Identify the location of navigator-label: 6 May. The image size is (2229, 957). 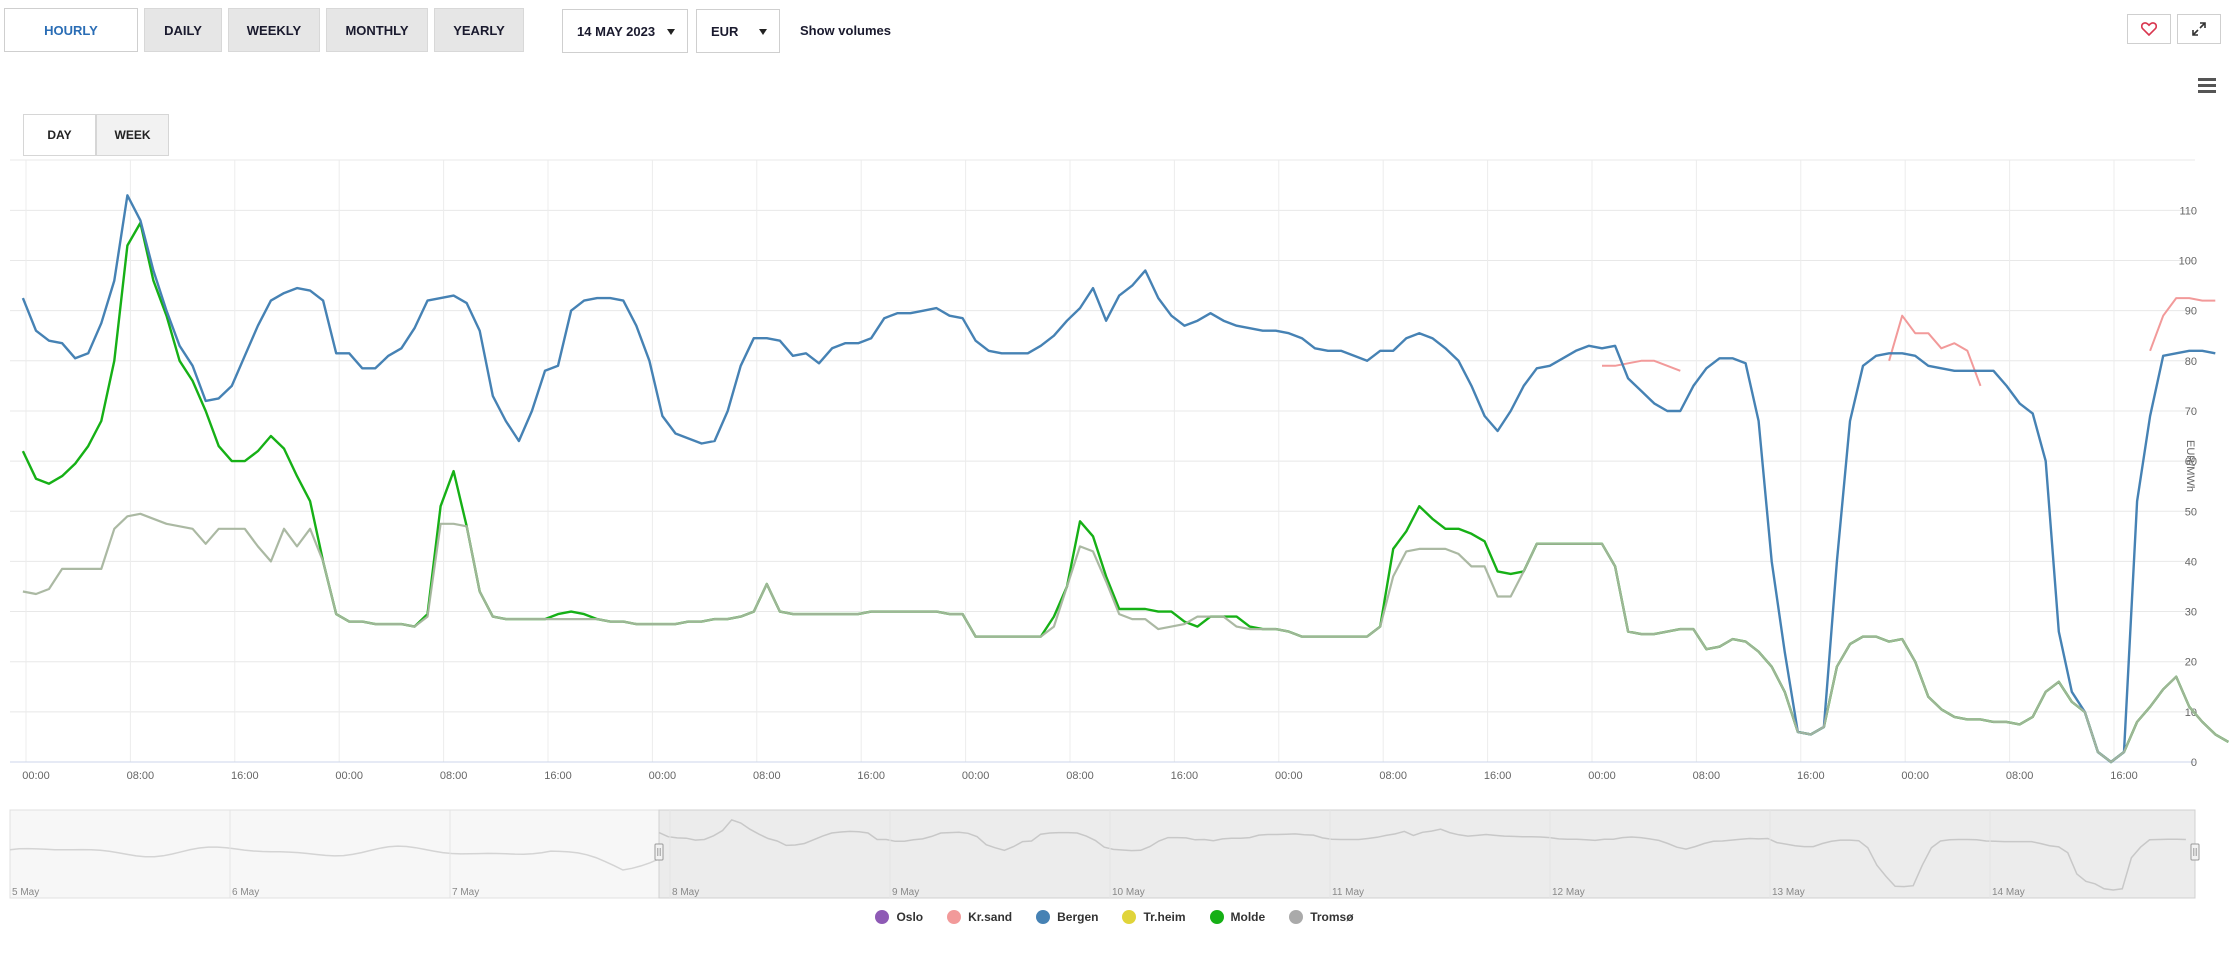
(245, 892).